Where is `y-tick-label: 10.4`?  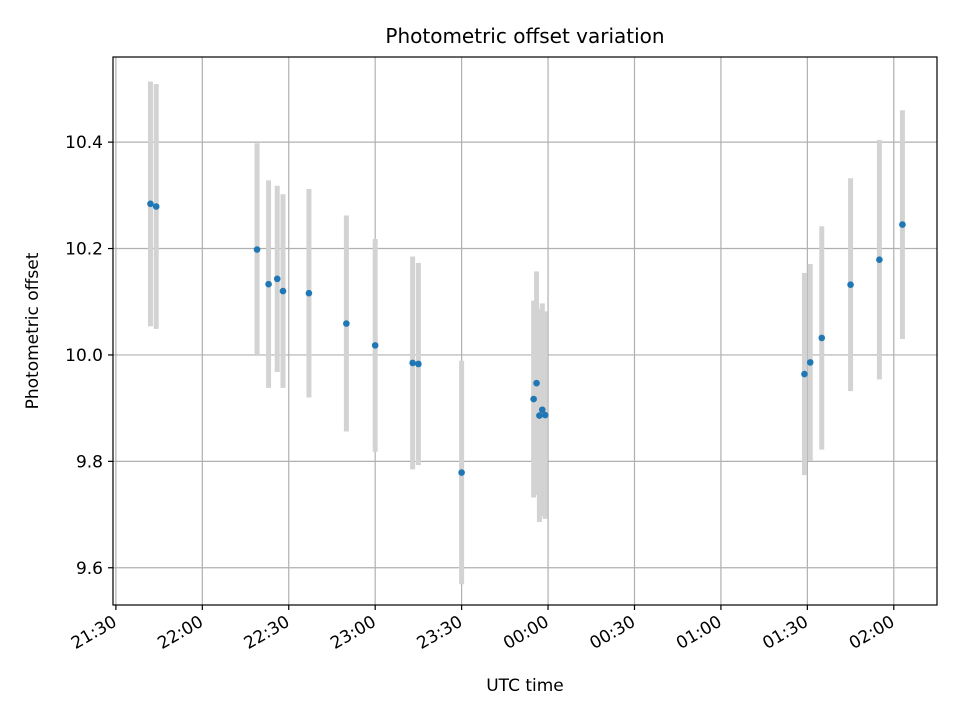
y-tick-label: 10.4 is located at coordinates (84, 143).